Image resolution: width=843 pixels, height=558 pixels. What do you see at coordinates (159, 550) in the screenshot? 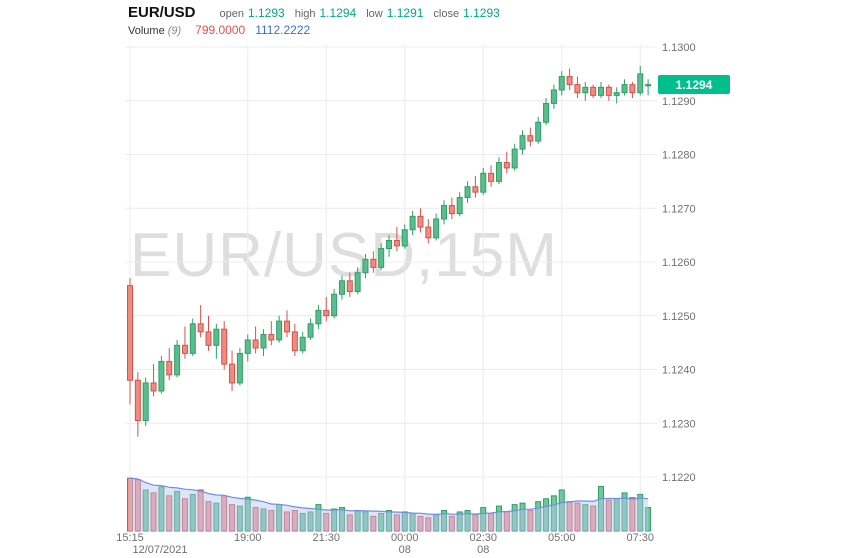
I see `date-tick-label: 12/07/2021` at bounding box center [159, 550].